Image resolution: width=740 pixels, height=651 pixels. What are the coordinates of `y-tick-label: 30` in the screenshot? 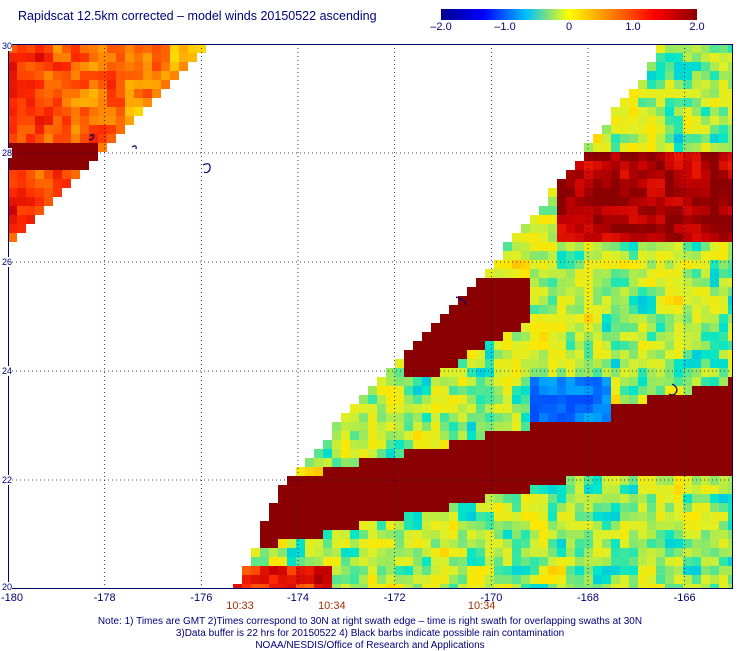 It's located at (7, 46).